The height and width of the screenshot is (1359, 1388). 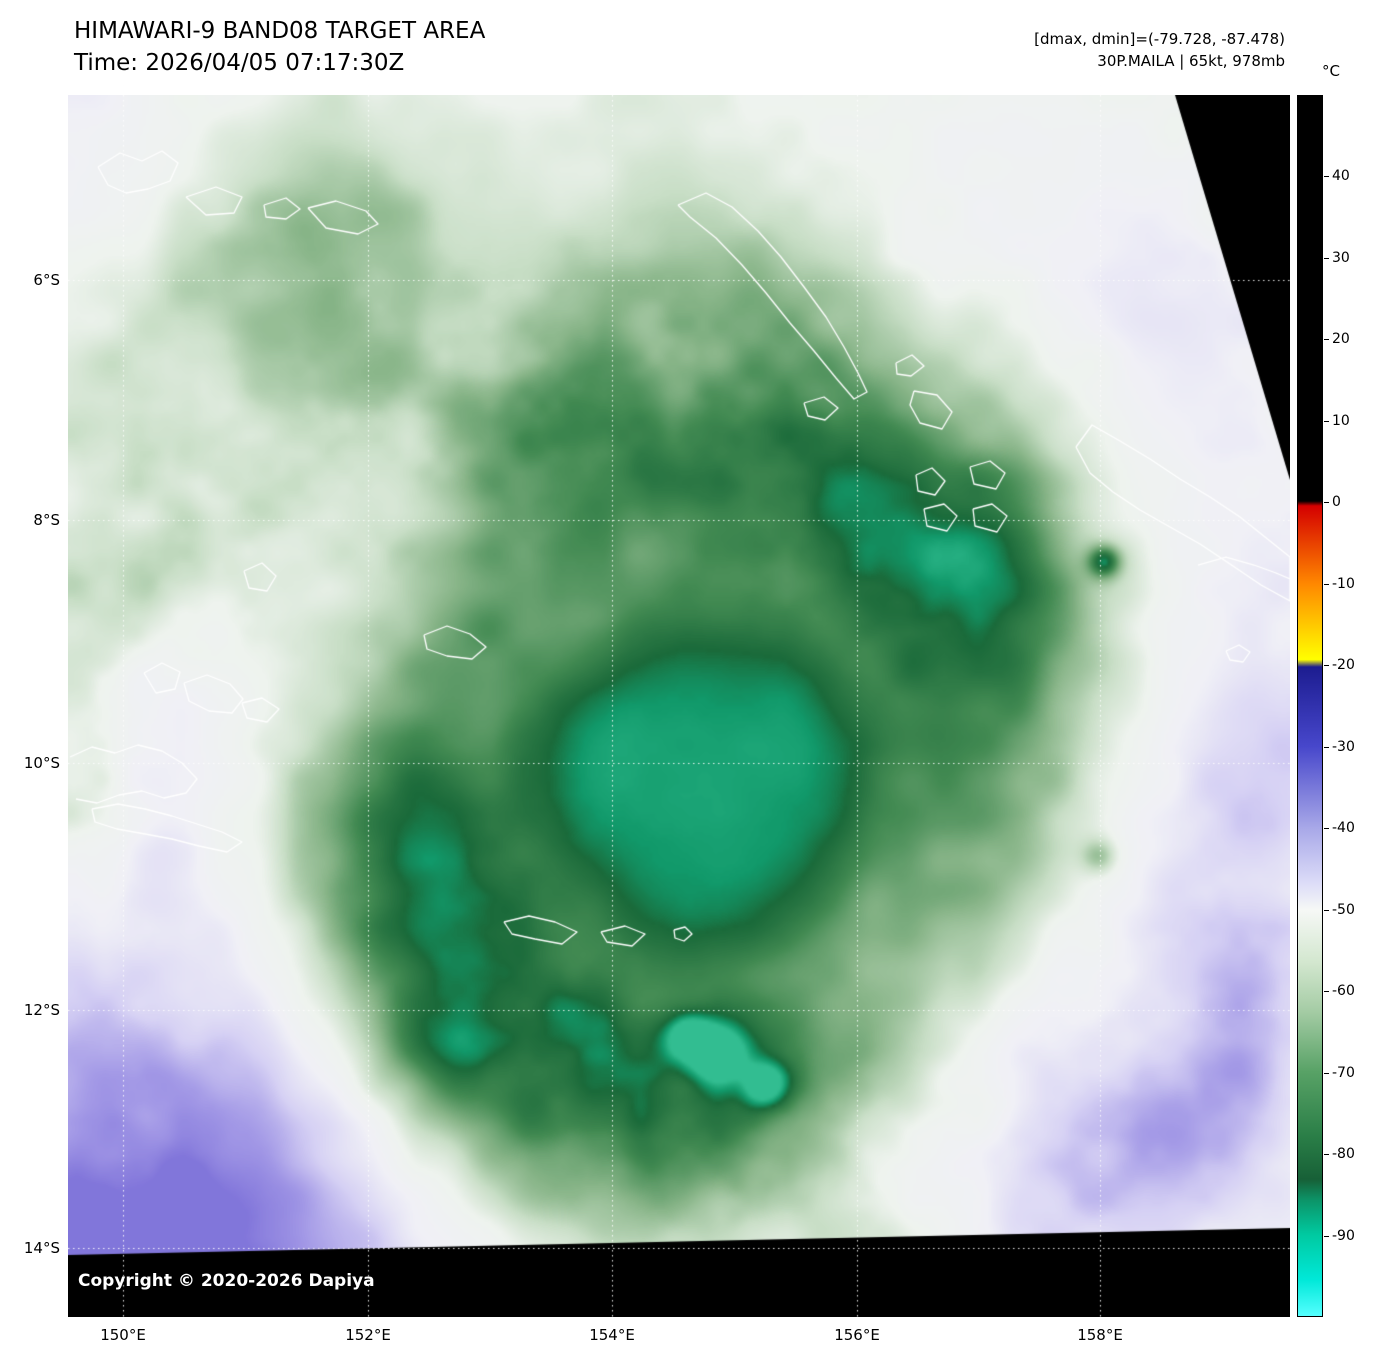 What do you see at coordinates (1343, 583) in the screenshot?
I see `colorbar-tick-label: -10` at bounding box center [1343, 583].